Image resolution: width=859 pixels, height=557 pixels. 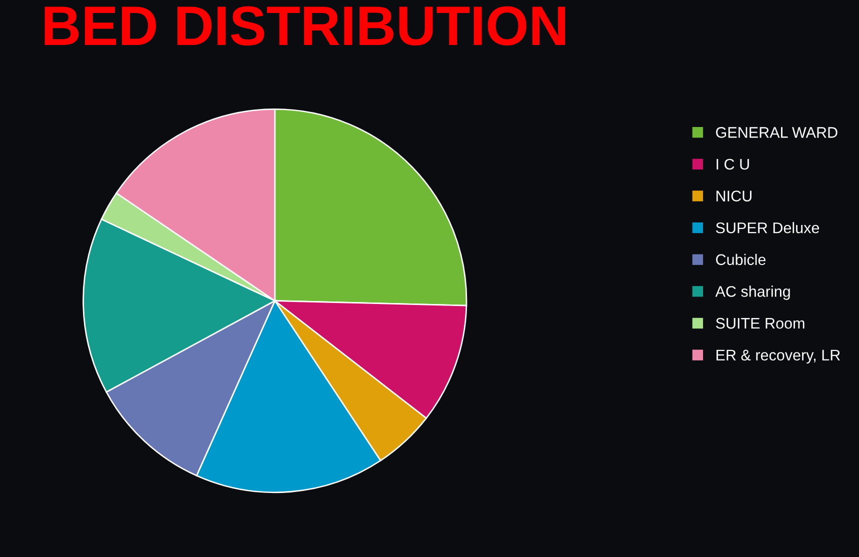 What do you see at coordinates (734, 196) in the screenshot?
I see `legend-label: NICU` at bounding box center [734, 196].